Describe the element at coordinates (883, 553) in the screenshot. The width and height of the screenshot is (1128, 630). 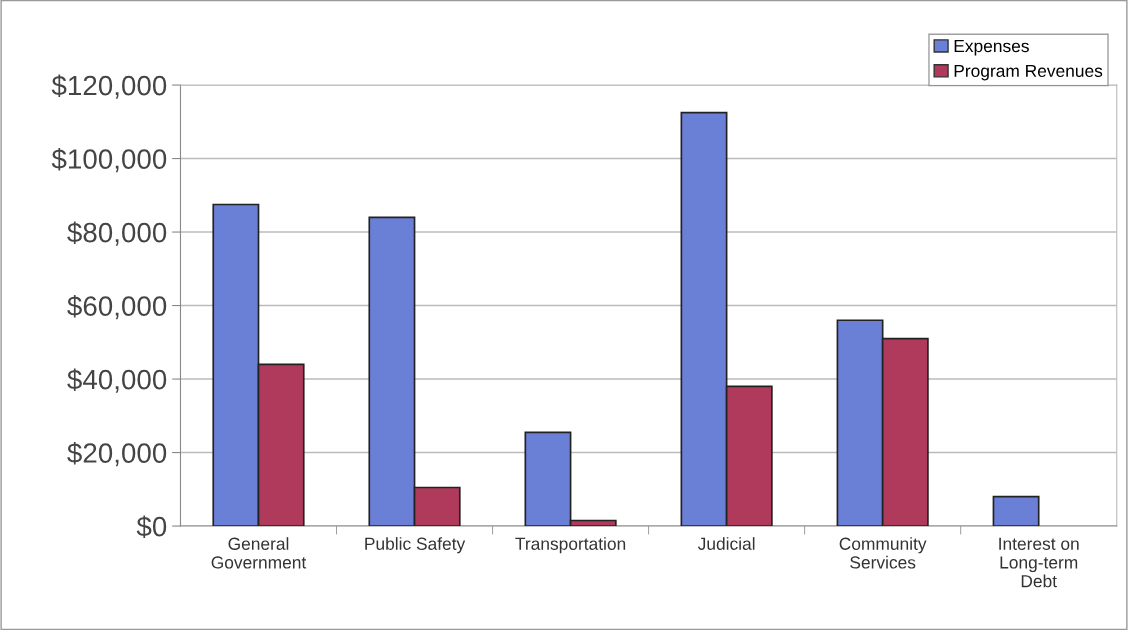
I see `x-tick-label: Community Services` at that location.